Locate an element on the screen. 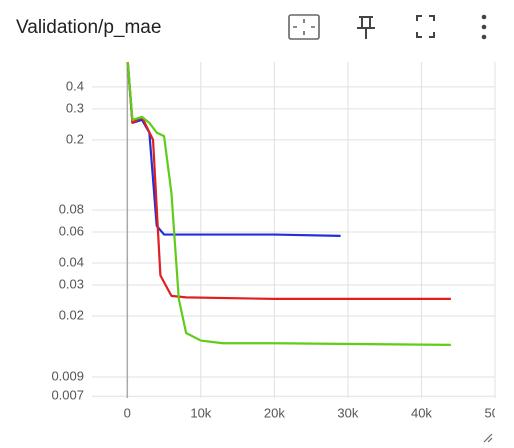  x-tick-label: 30k is located at coordinates (347, 412).